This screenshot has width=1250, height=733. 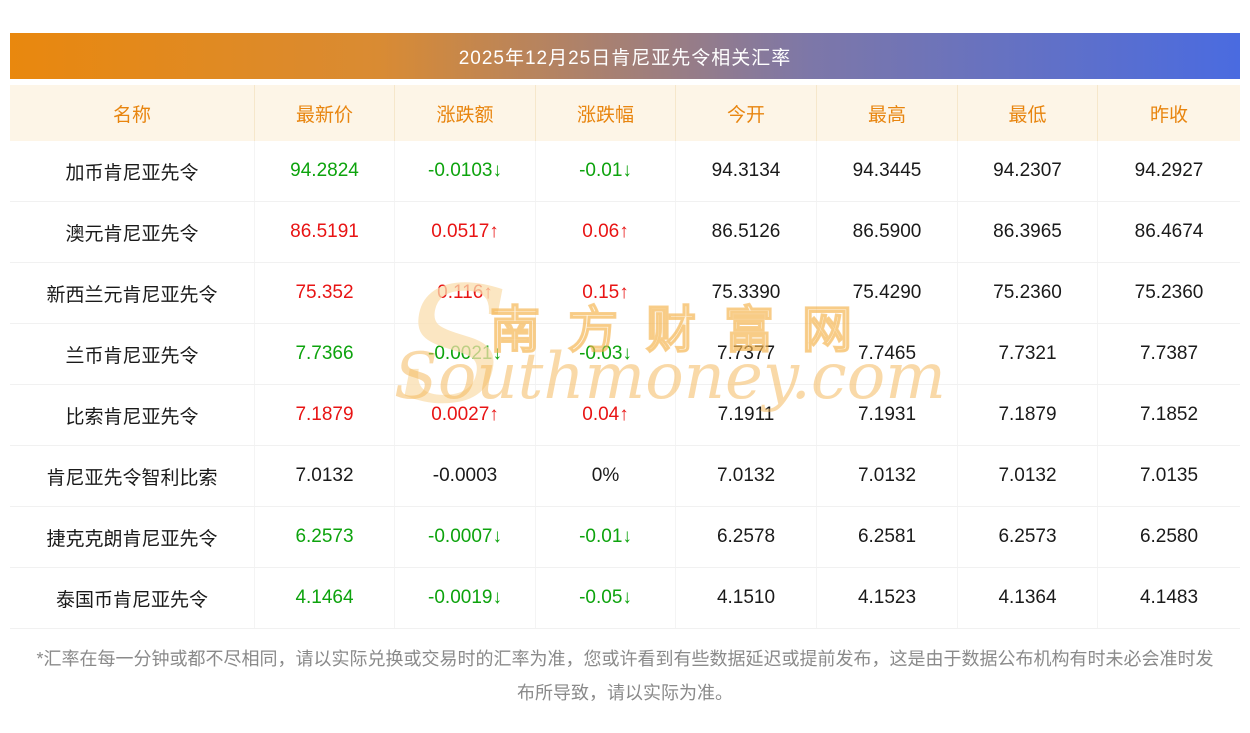 What do you see at coordinates (325, 171) in the screenshot?
I see `cell-latest: 94.2824` at bounding box center [325, 171].